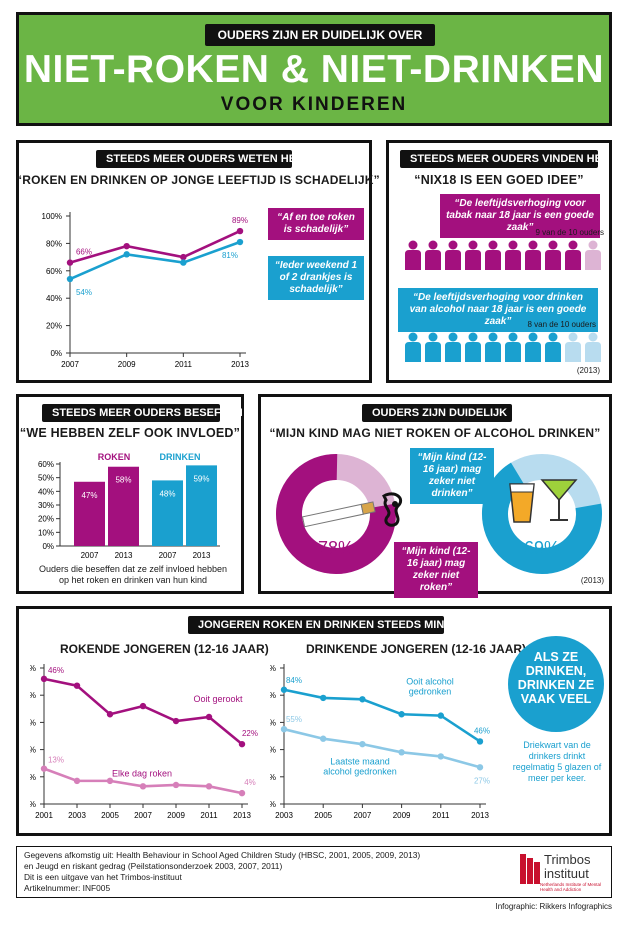 This screenshot has height=930, width=628. I want to click on data-label: 13%, so click(56, 760).